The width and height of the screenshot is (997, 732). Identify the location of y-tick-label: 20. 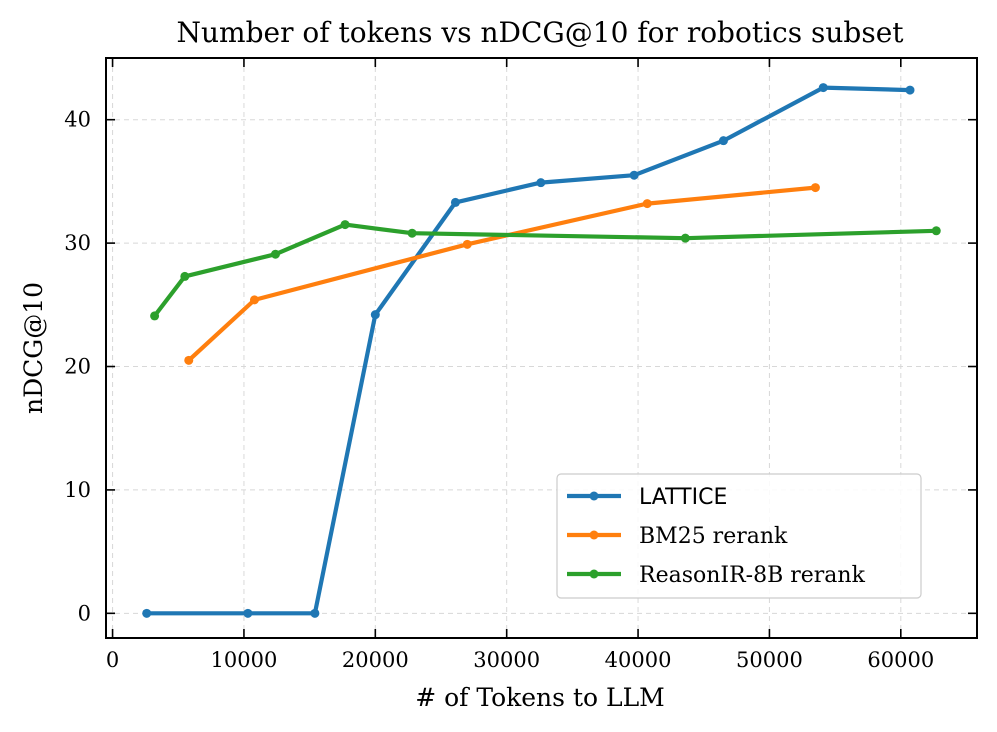
(77, 367).